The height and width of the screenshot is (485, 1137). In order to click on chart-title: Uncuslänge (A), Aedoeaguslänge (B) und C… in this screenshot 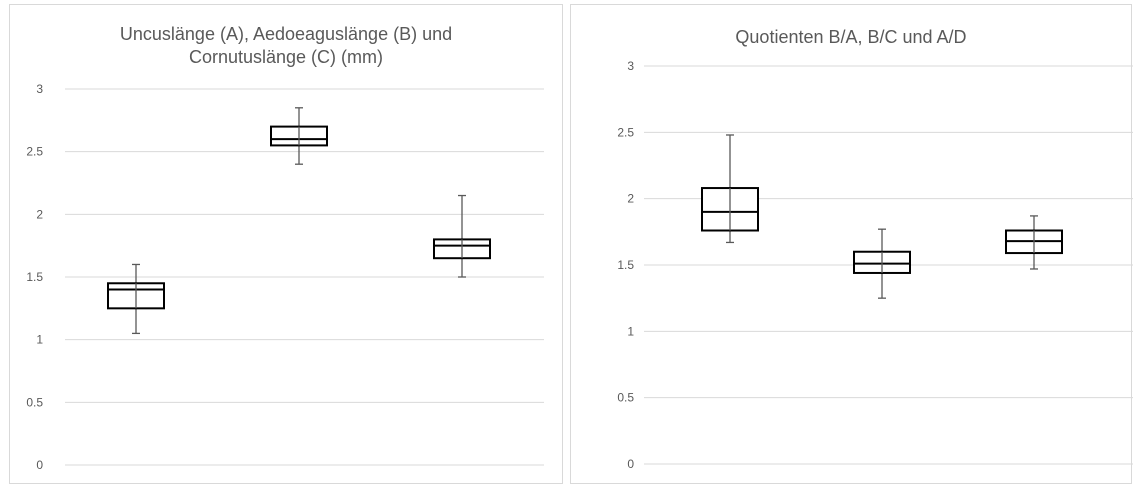, I will do `click(286, 46)`.